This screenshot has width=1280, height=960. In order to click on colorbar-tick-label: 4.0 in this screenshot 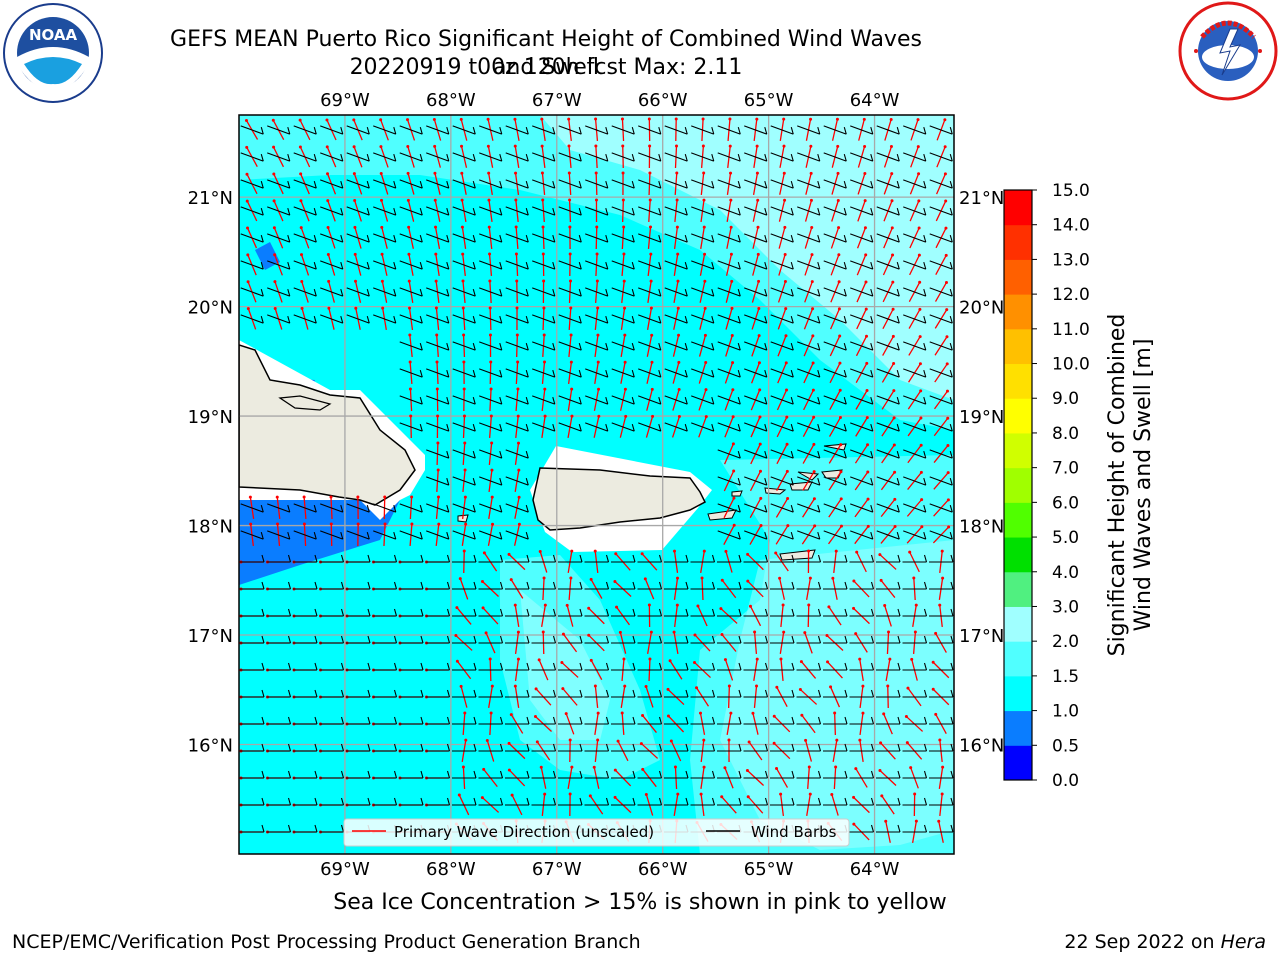, I will do `click(1065, 573)`.